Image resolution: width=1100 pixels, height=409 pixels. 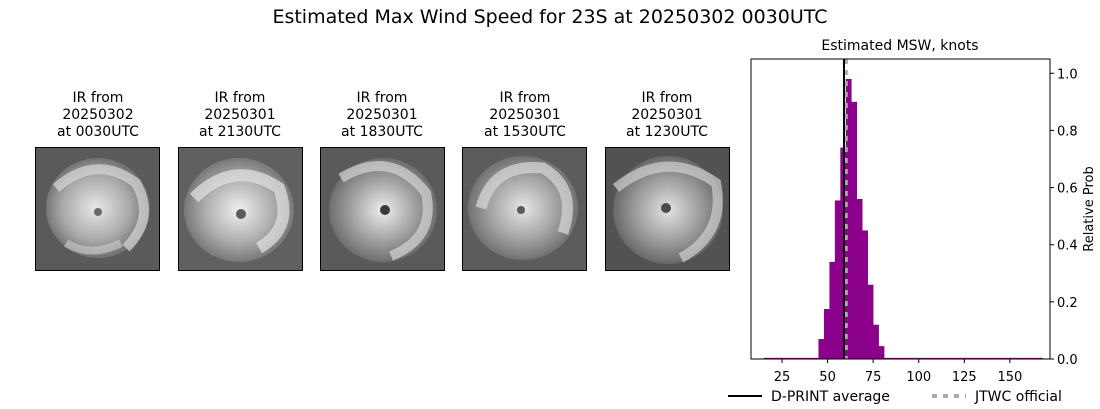 What do you see at coordinates (382, 98) in the screenshot?
I see `ir-panel-3-line1: IR from` at bounding box center [382, 98].